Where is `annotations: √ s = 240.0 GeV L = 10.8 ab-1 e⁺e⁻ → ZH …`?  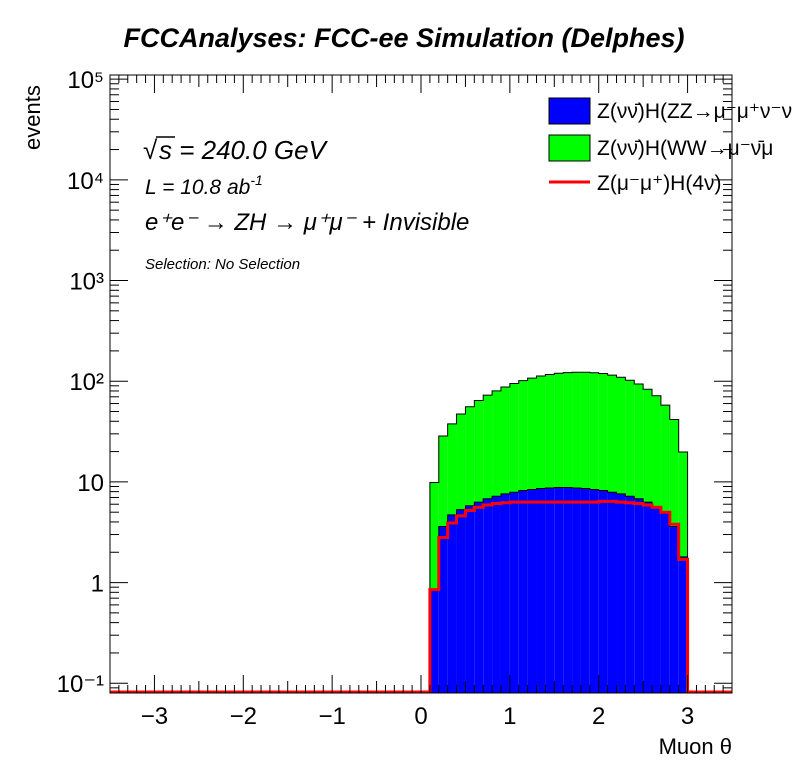
annotations: √ s = 240.0 GeV L = 10.8 ab-1 e⁺e⁻ → ZH … is located at coordinates (306, 204).